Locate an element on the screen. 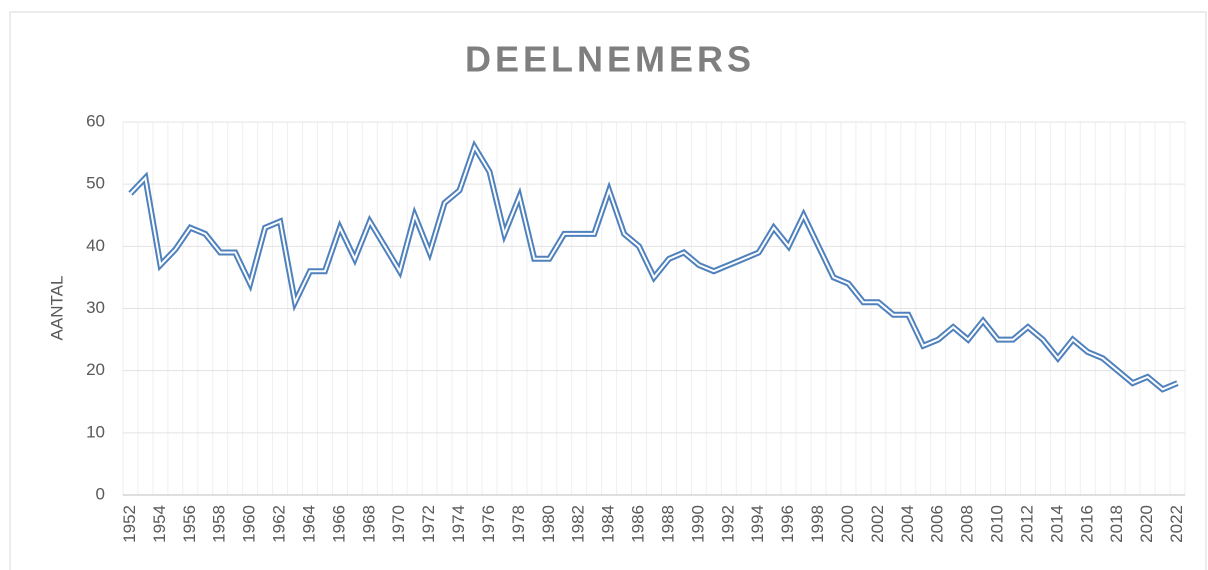 The image size is (1208, 570). x-tick-label: 1978 is located at coordinates (518, 524).